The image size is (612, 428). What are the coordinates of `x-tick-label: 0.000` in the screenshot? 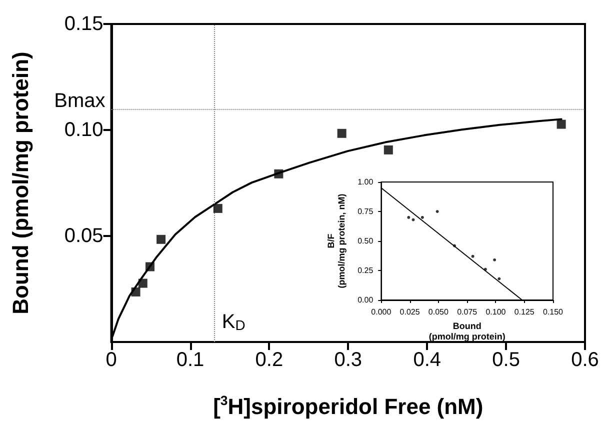 It's located at (381, 312).